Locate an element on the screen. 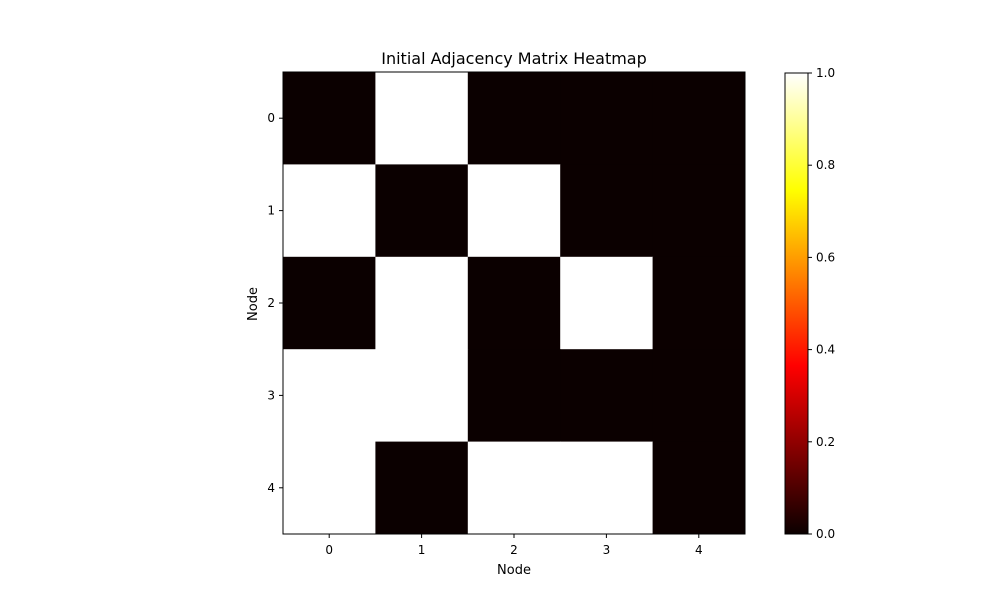  heatmap-cell-r0-c4 is located at coordinates (699, 118).